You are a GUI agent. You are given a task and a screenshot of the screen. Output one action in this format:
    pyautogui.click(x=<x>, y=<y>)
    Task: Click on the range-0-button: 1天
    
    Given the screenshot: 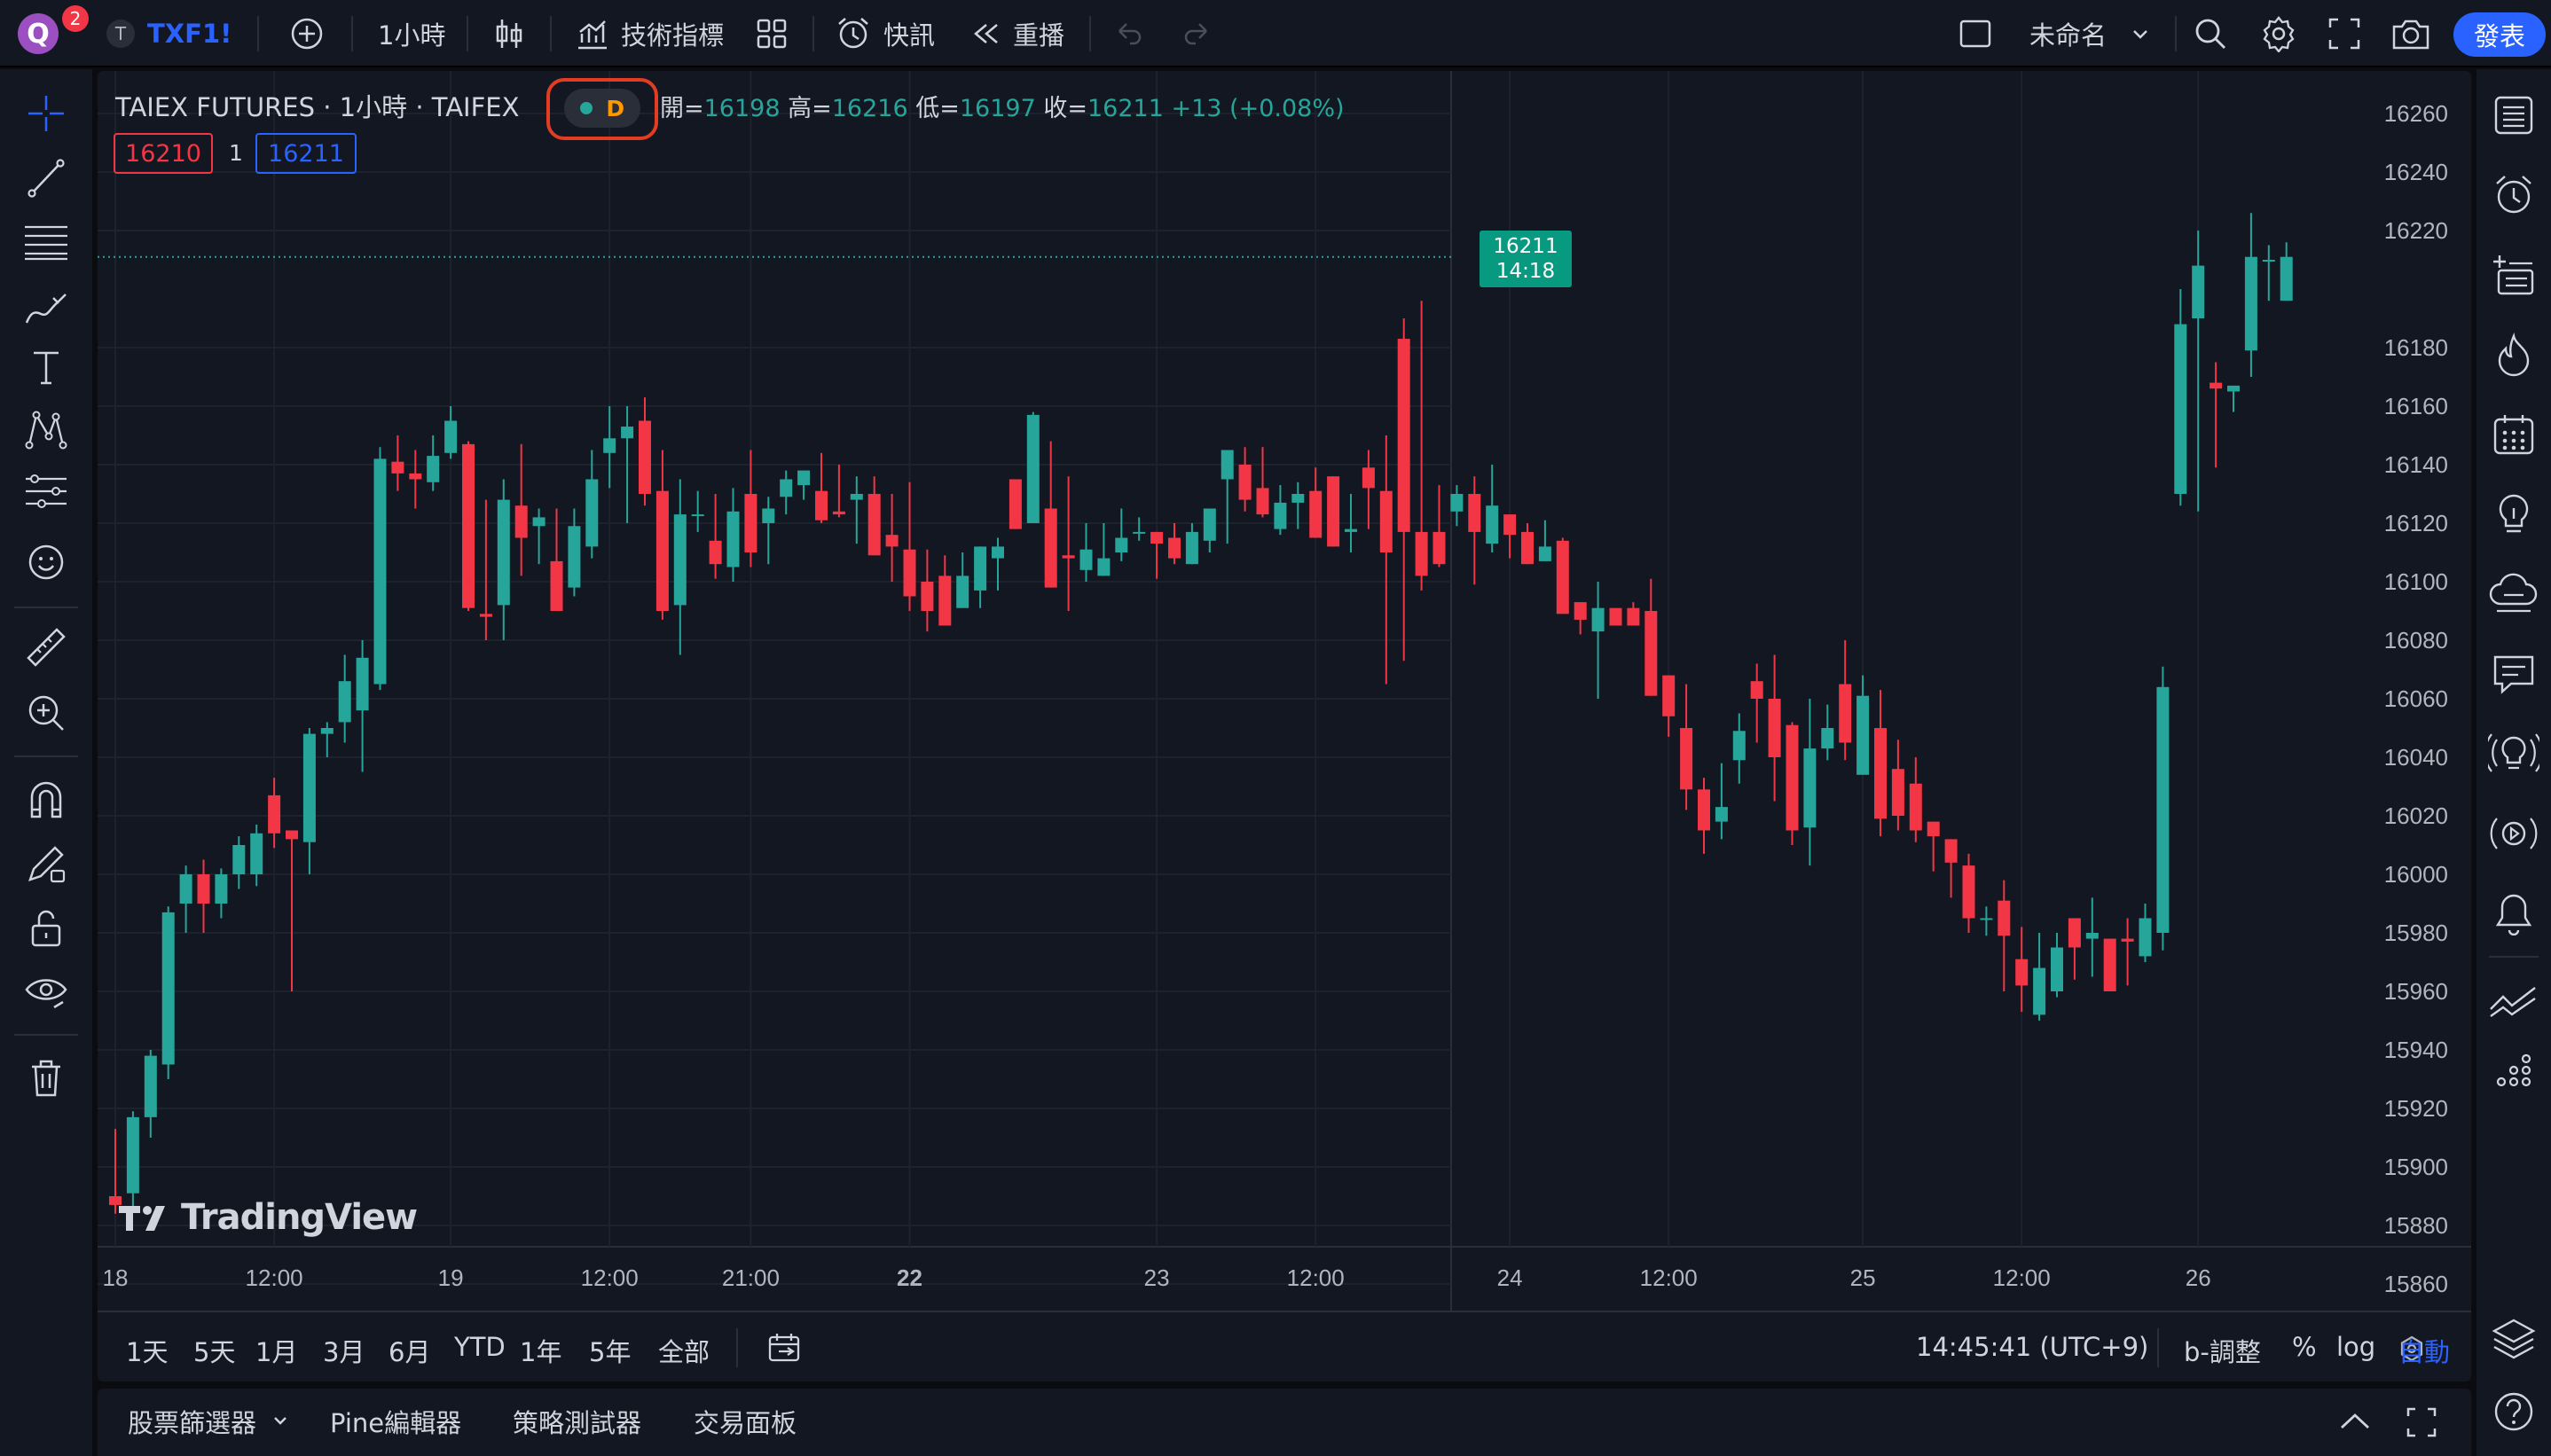 What is the action you would take?
    pyautogui.click(x=147, y=1352)
    